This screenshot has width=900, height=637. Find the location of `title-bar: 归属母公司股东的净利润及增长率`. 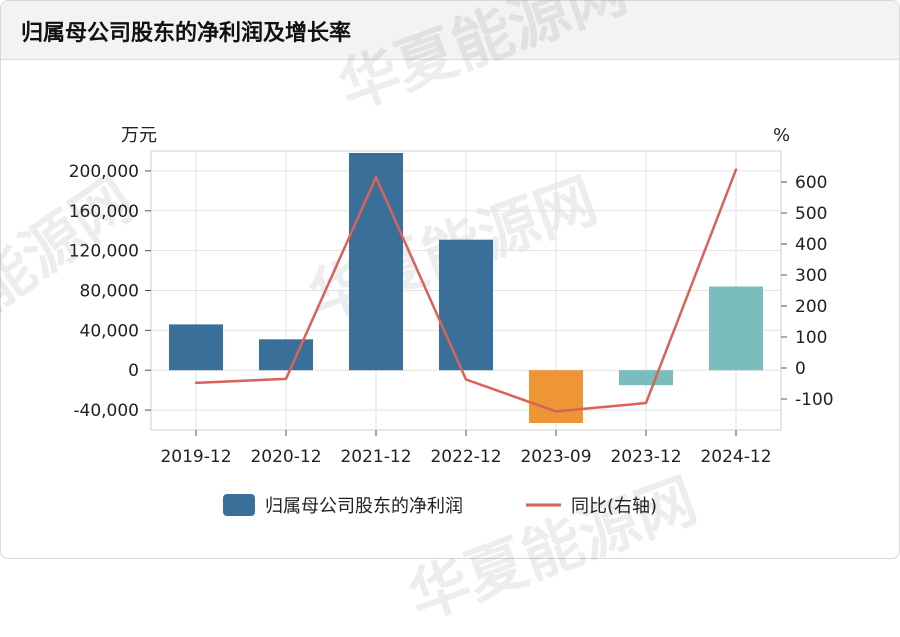

title-bar: 归属母公司股东的净利润及增长率 is located at coordinates (450, 30).